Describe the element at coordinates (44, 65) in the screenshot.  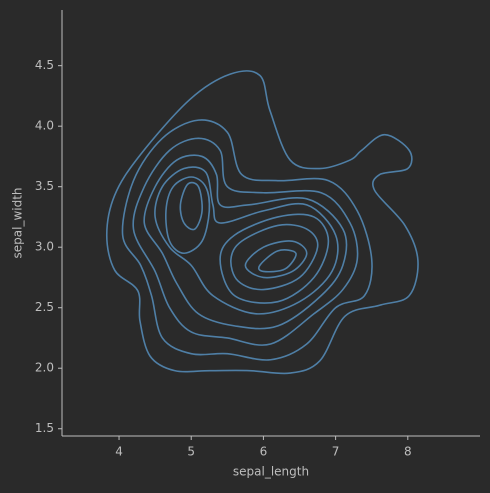
I see `y-tick-label: 4.5` at that location.